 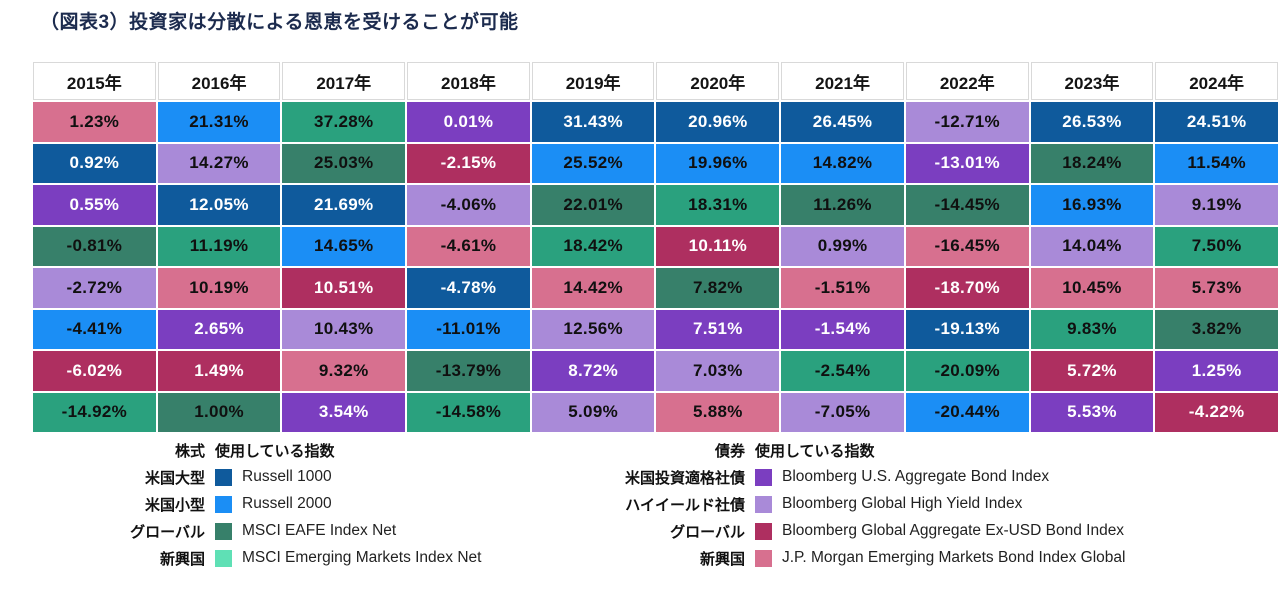 What do you see at coordinates (1092, 205) in the screenshot?
I see `return-cell: 16.93%` at bounding box center [1092, 205].